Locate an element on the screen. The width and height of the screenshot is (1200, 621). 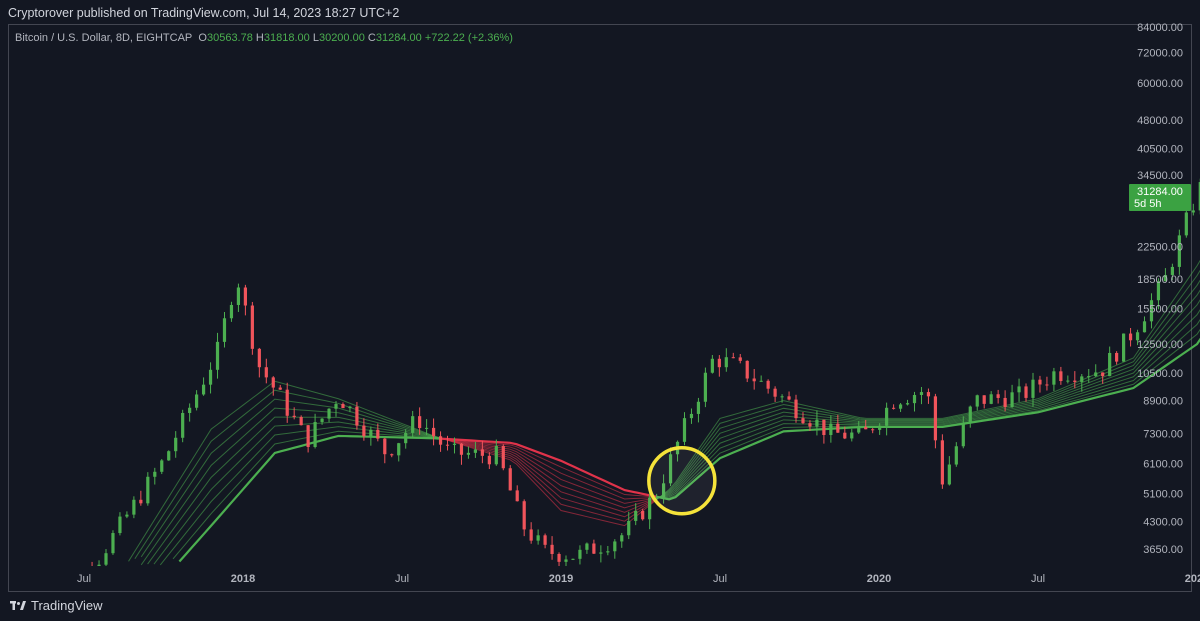
low-value: 30200.00 is located at coordinates (341, 38).